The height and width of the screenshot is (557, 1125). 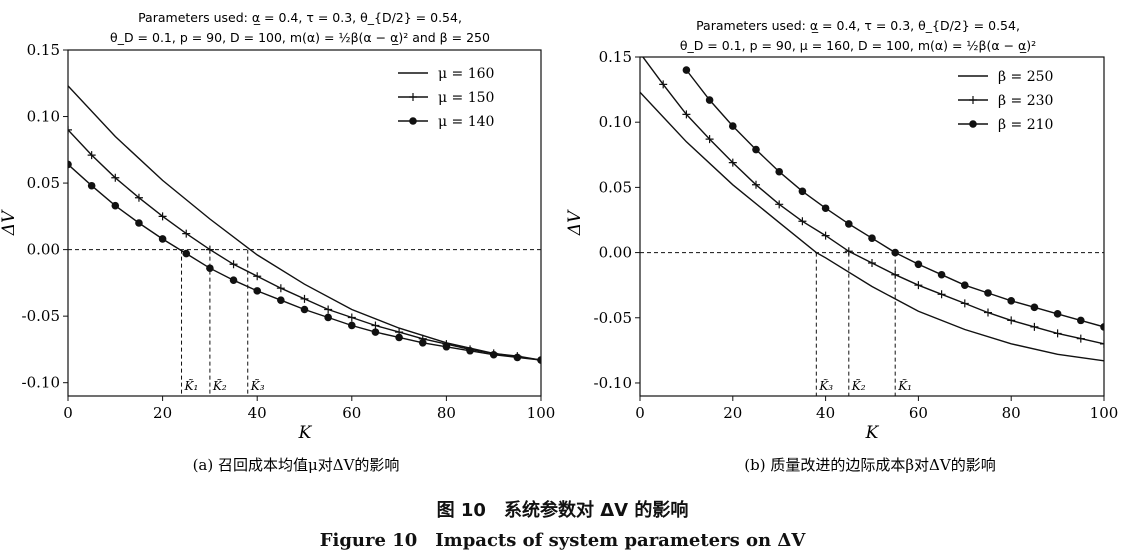 I want to click on panel-b-threshold-label: K̃₂, so click(x=858, y=385).